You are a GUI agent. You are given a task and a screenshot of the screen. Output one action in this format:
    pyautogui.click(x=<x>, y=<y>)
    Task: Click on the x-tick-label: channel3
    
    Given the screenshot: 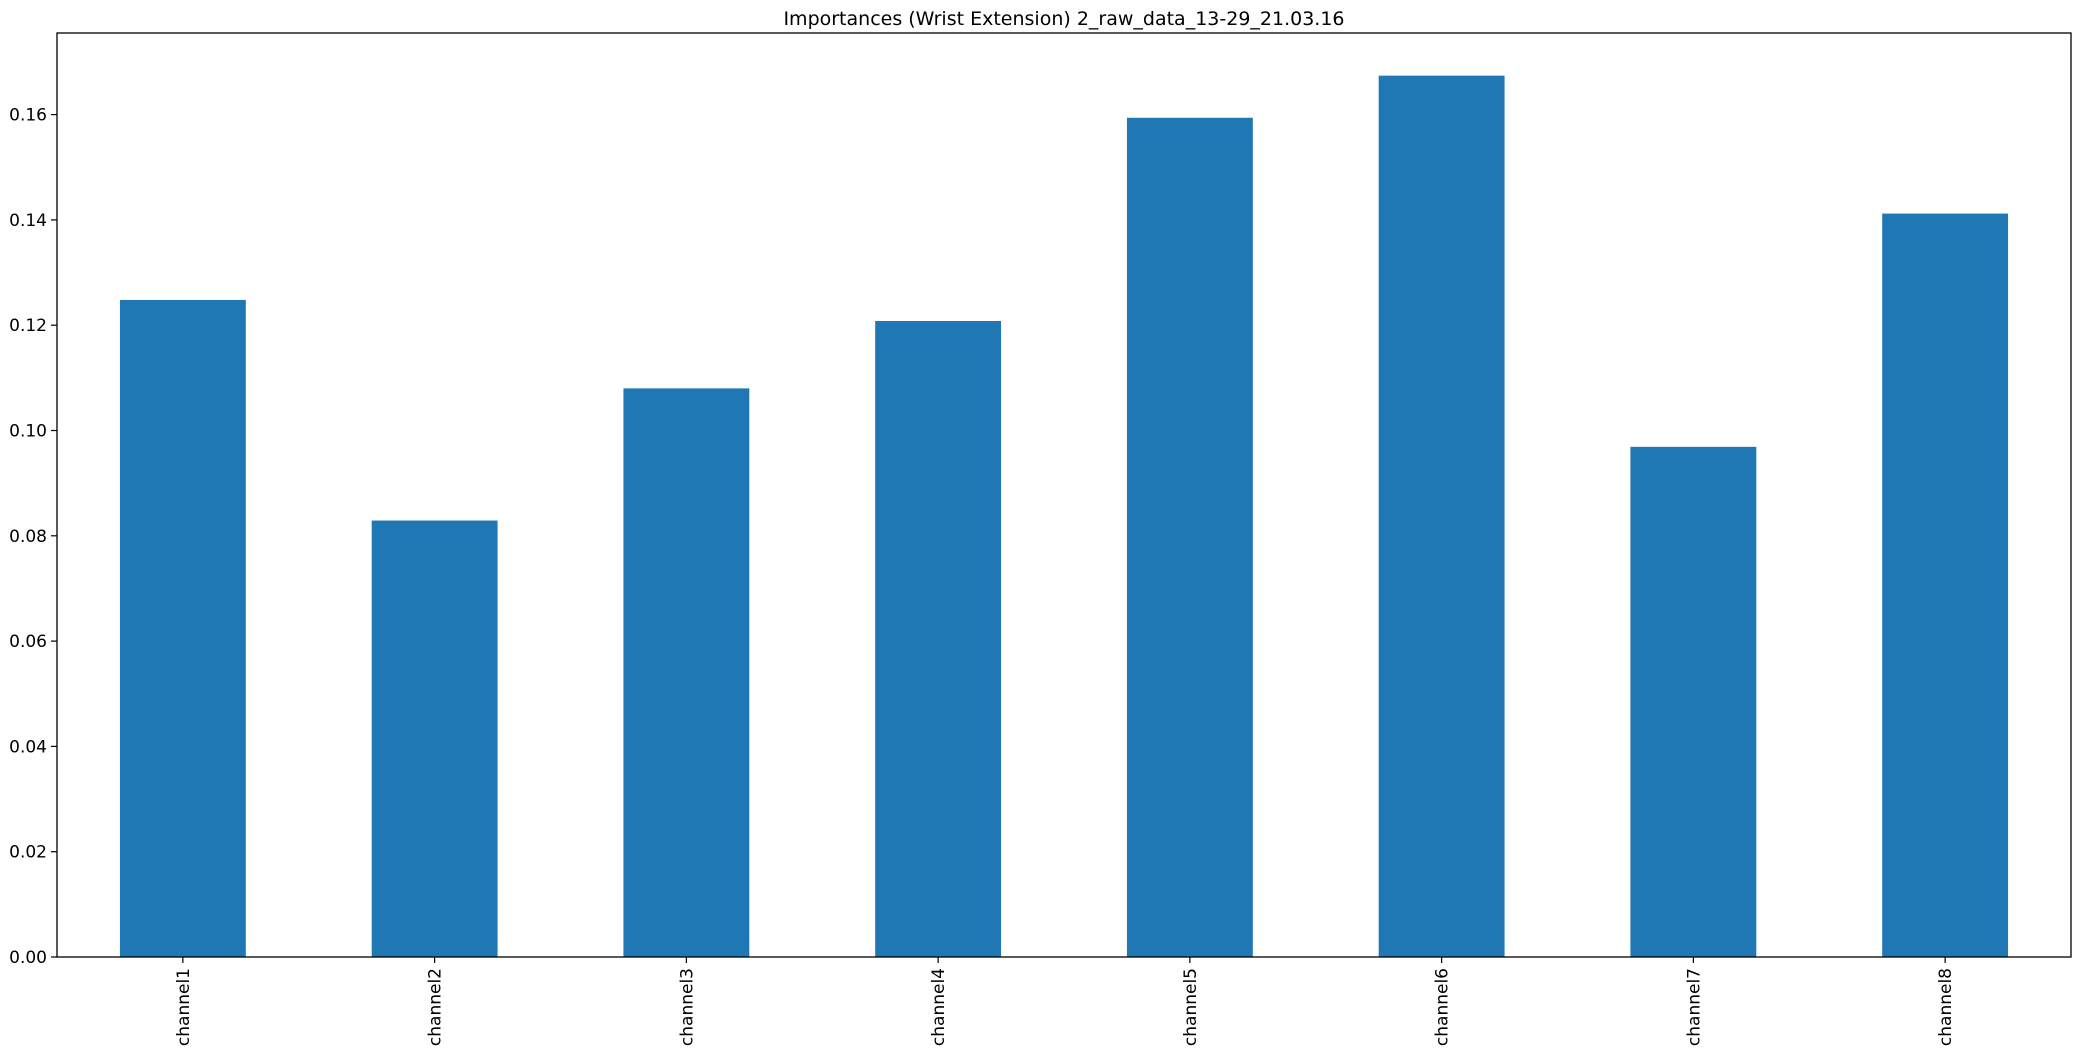 What is the action you would take?
    pyautogui.click(x=687, y=1007)
    